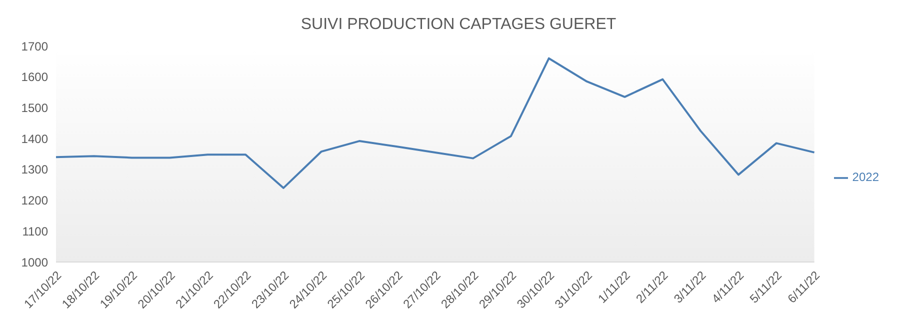 Image resolution: width=917 pixels, height=325 pixels. I want to click on y-tick-label: 1300, so click(34, 169).